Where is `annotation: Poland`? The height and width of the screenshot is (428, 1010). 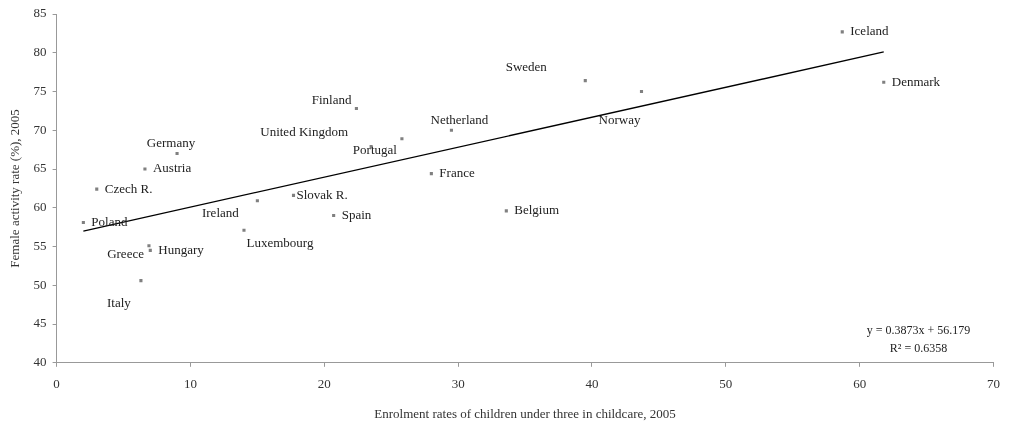 annotation: Poland is located at coordinates (109, 221).